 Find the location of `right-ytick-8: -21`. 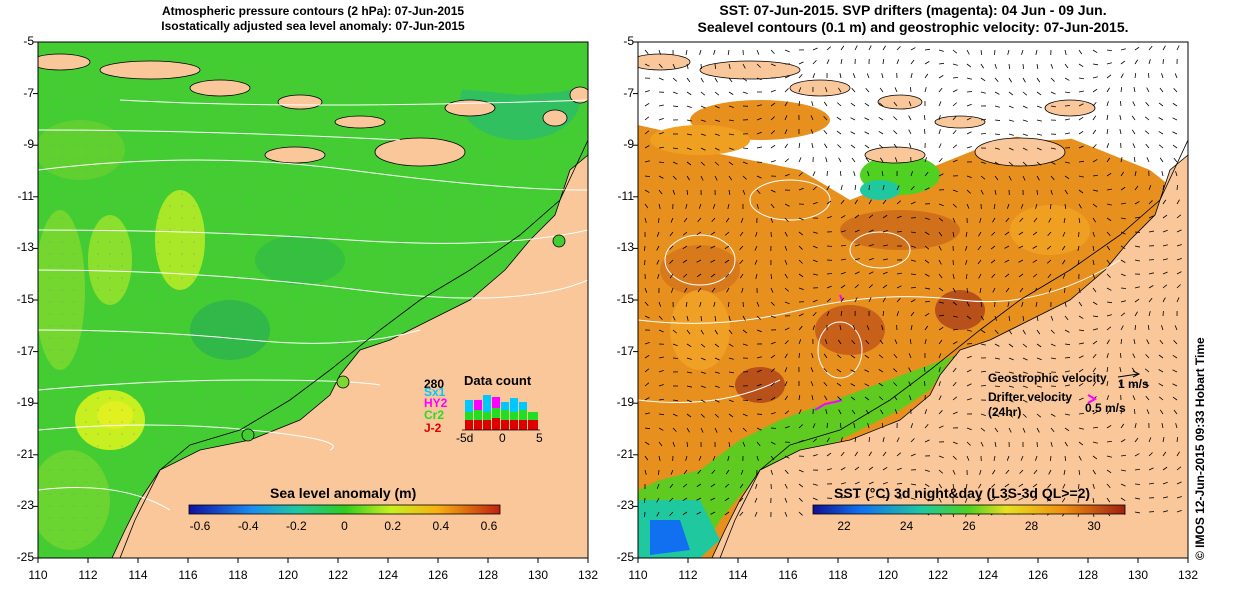

right-ytick-8: -21 is located at coordinates (625, 453).